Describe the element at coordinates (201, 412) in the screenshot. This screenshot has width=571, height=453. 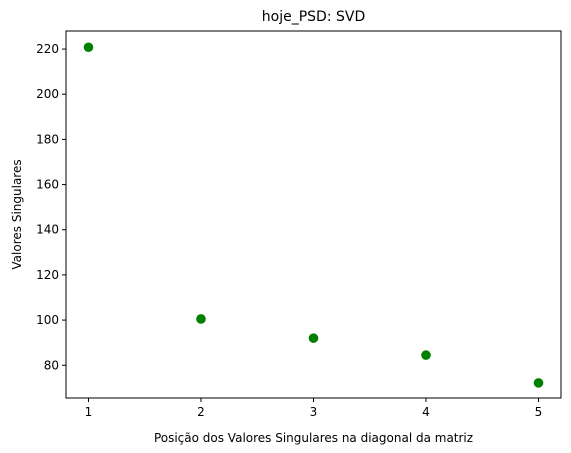
I see `x-tick-label: 2` at that location.